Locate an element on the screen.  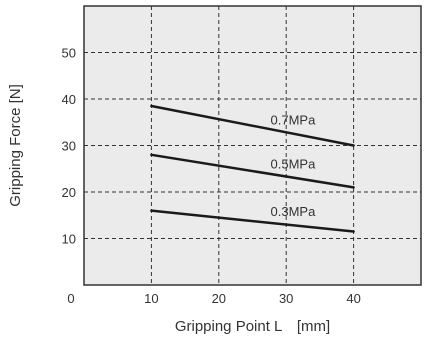
y-tick-label-20: 20 is located at coordinates (69, 192).